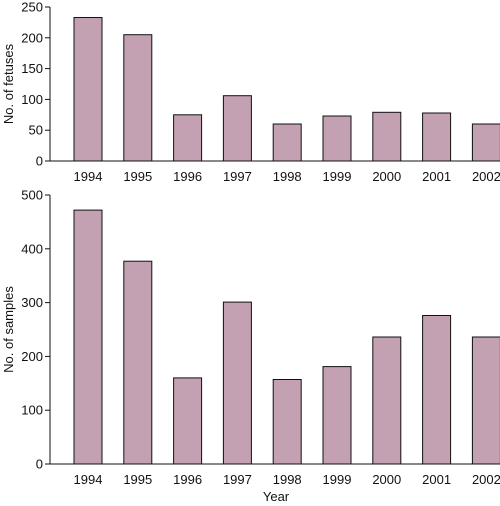 This screenshot has height=506, width=500. Describe the element at coordinates (8, 329) in the screenshot. I see `y-axis-title: No. of samples` at that location.